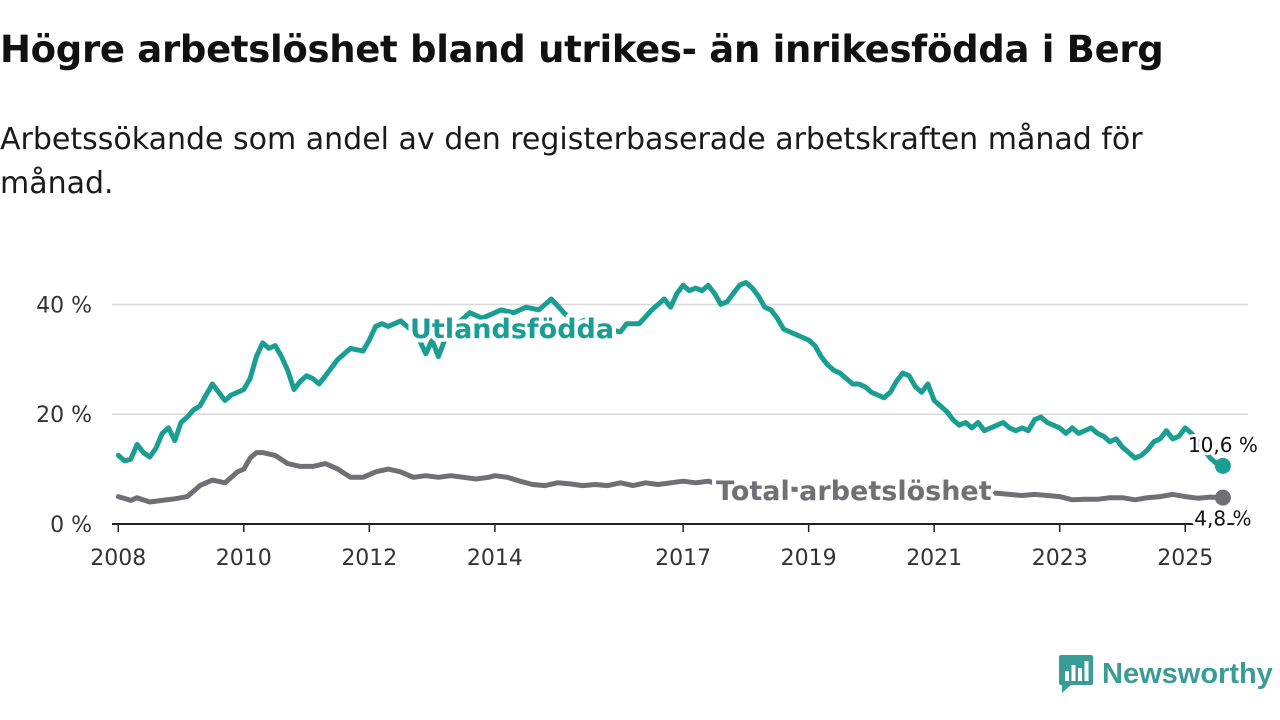  What do you see at coordinates (1076, 674) in the screenshot?
I see `newsworthy-logo-icon` at bounding box center [1076, 674].